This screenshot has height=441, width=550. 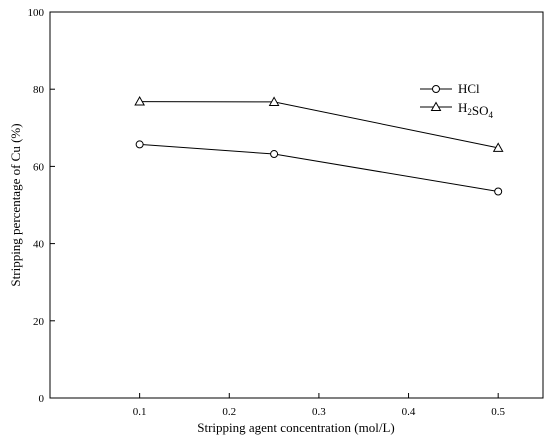 What do you see at coordinates (229, 412) in the screenshot?
I see `x-tick-label: 0.2` at bounding box center [229, 412].